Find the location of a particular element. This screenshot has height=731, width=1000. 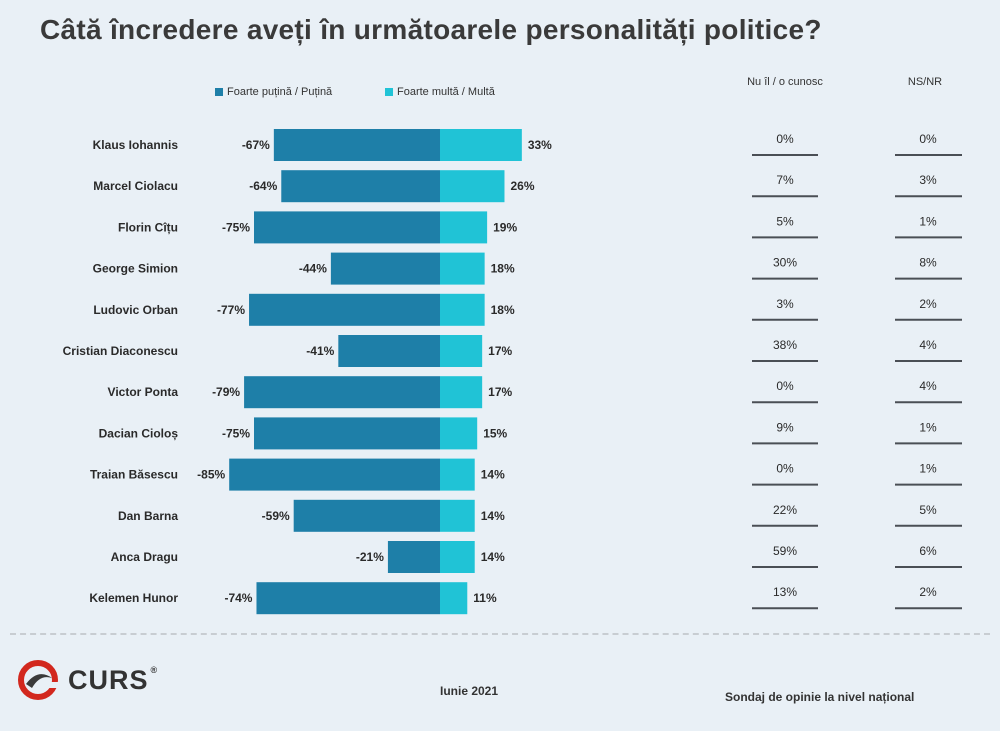

category-label: Ludovic Orban is located at coordinates (135, 310).